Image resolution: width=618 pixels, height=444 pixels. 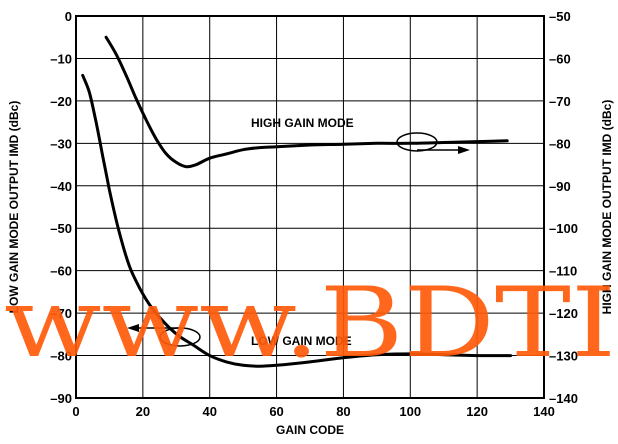 What do you see at coordinates (563, 207) in the screenshot?
I see `right-y-tick-labels: –50 –60 –70 –80 –90 –100 –110 –120 –130 –140` at bounding box center [563, 207].